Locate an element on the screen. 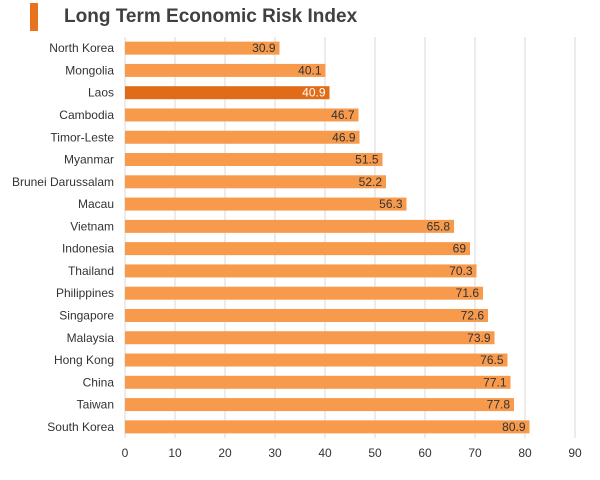 The image size is (600, 480). category-label: Hong Kong is located at coordinates (84, 360).